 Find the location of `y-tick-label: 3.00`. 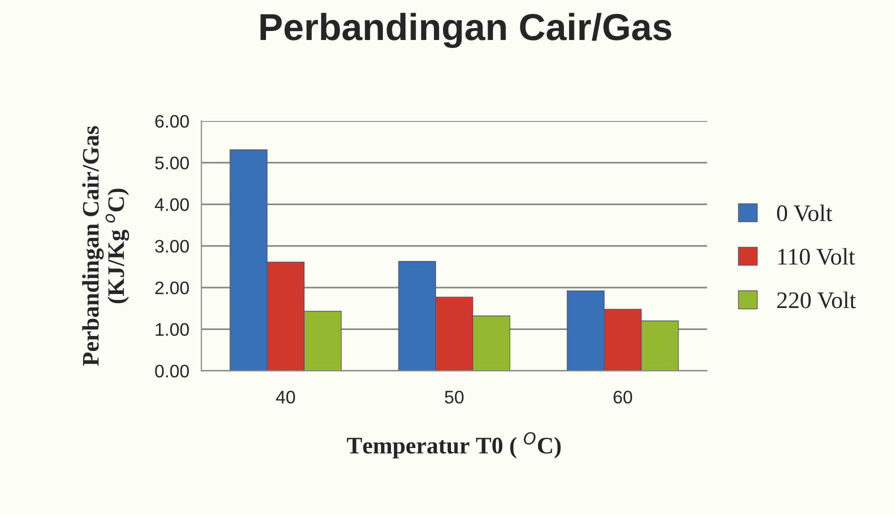

y-tick-label: 3.00 is located at coordinates (172, 246).